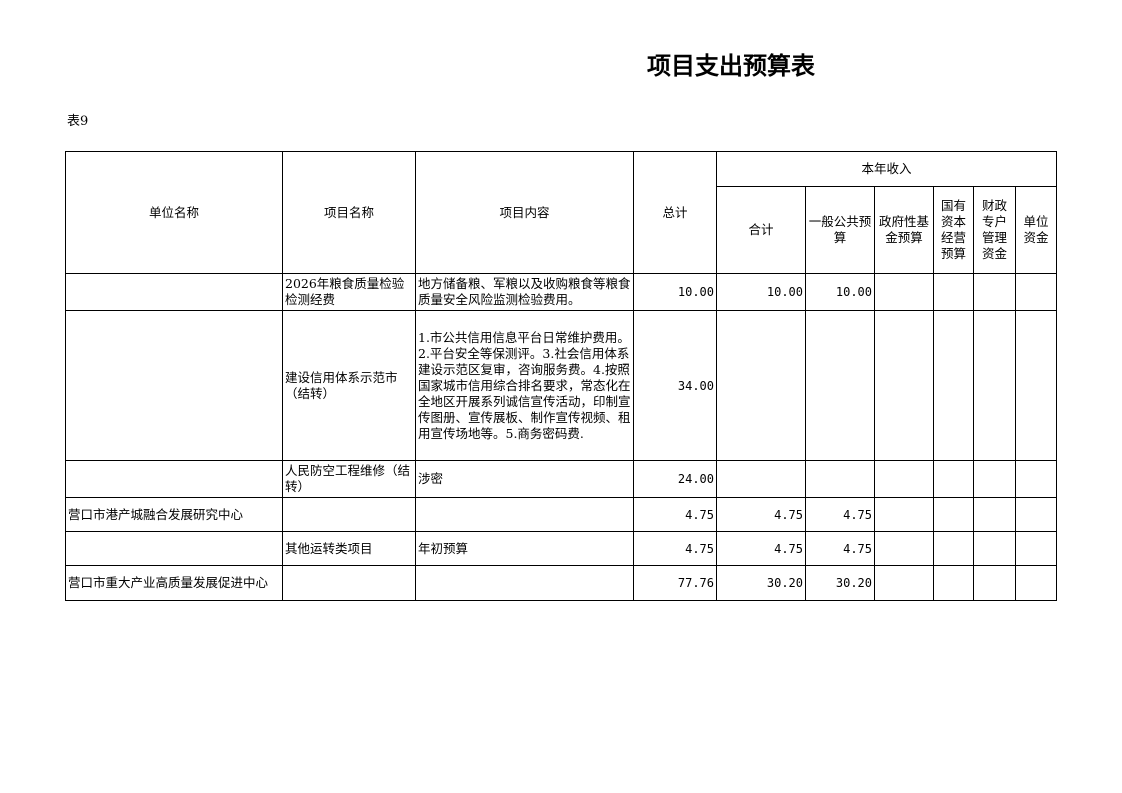  Describe the element at coordinates (524, 479) in the screenshot. I see `cell-content: 涉密` at that location.